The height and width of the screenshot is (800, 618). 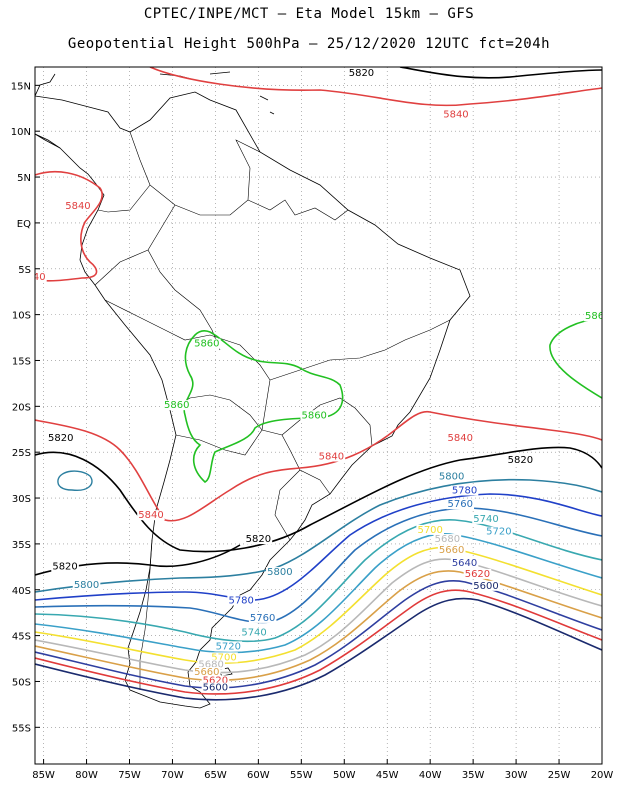 What do you see at coordinates (258, 775) in the screenshot?
I see `lon-tick-label: 60W` at bounding box center [258, 775].